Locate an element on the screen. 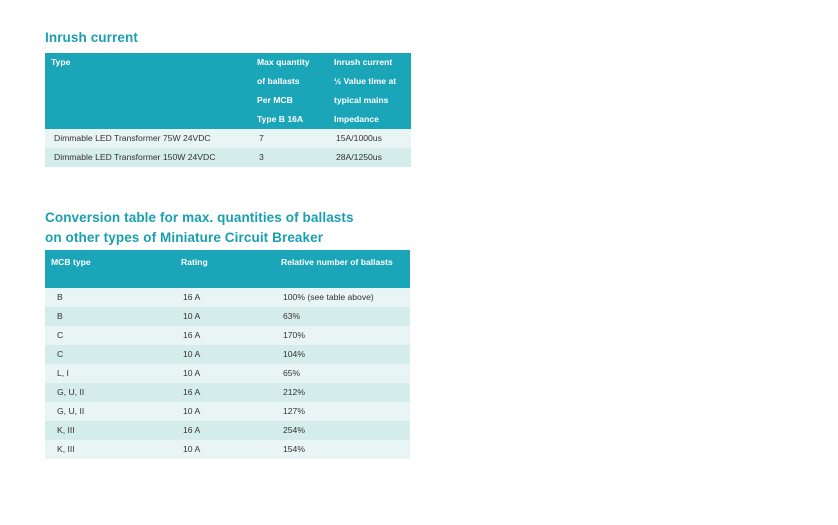  table-row: K, III 10 A 154% is located at coordinates (227, 449).